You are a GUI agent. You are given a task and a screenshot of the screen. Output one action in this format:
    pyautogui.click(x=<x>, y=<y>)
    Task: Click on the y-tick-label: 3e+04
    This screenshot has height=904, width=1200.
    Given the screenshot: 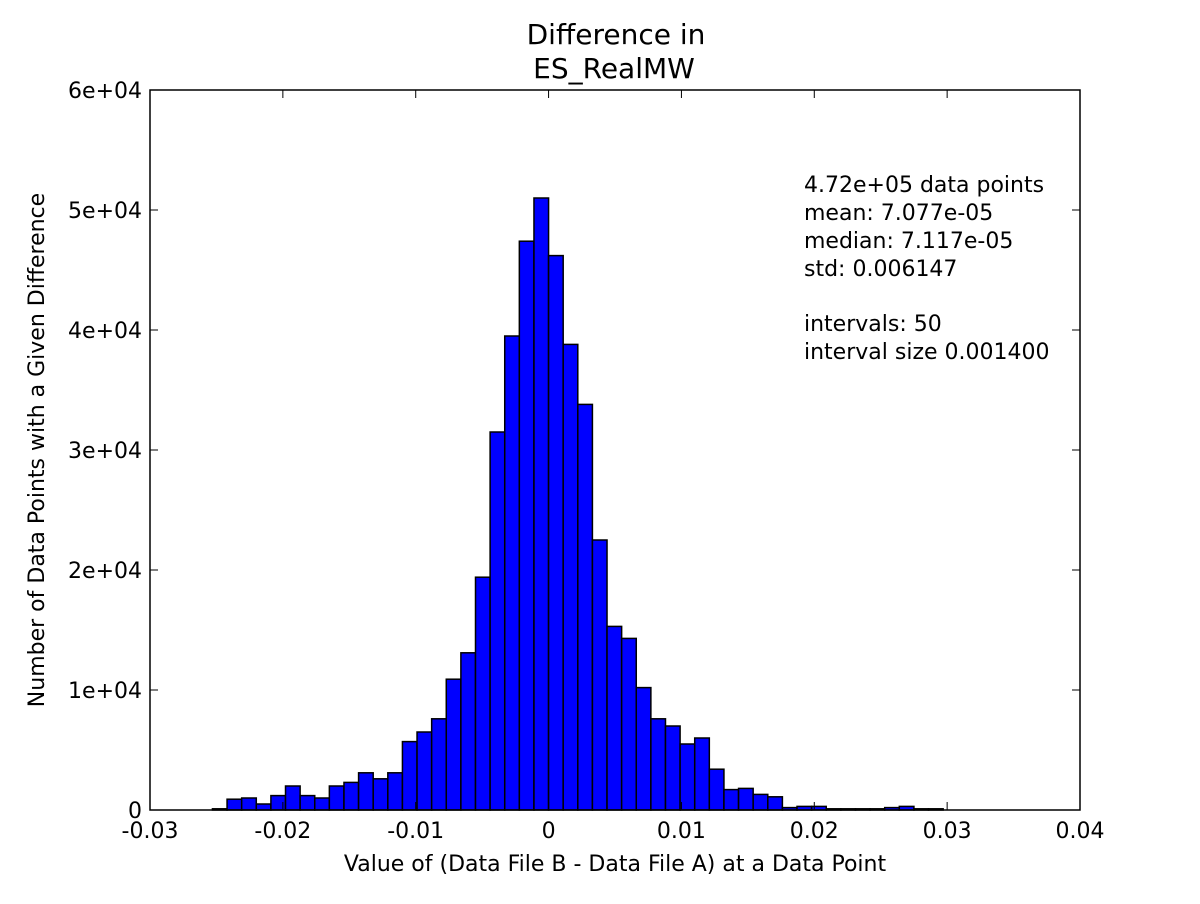 What is the action you would take?
    pyautogui.click(x=105, y=451)
    